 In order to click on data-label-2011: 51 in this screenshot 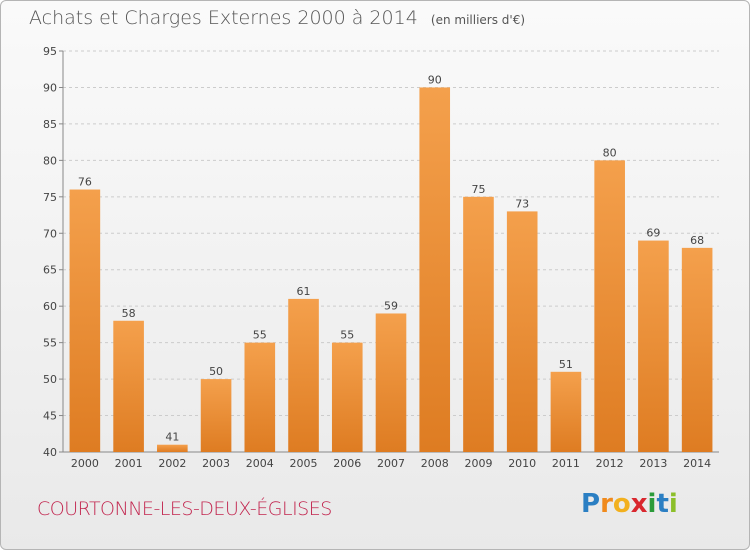, I will do `click(566, 364)`.